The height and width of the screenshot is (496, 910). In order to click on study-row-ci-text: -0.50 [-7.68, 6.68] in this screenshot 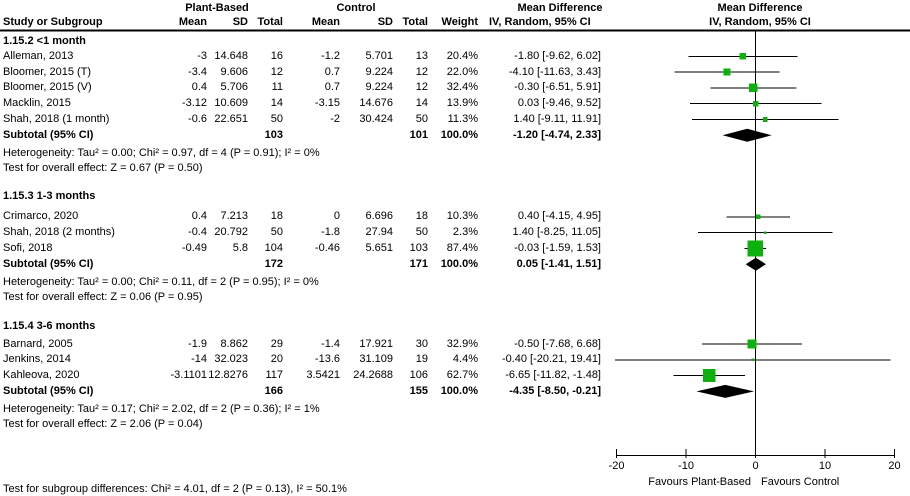, I will do `click(557, 343)`.